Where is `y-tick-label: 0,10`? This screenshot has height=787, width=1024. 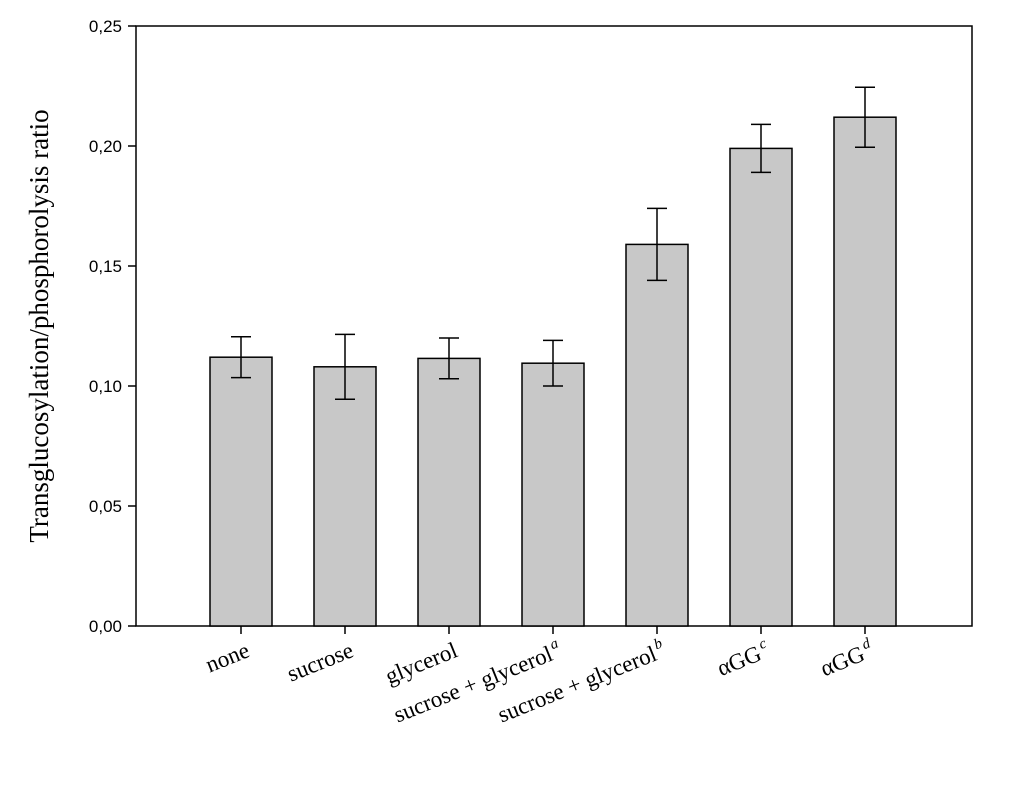 y-tick-label: 0,10 is located at coordinates (105, 386).